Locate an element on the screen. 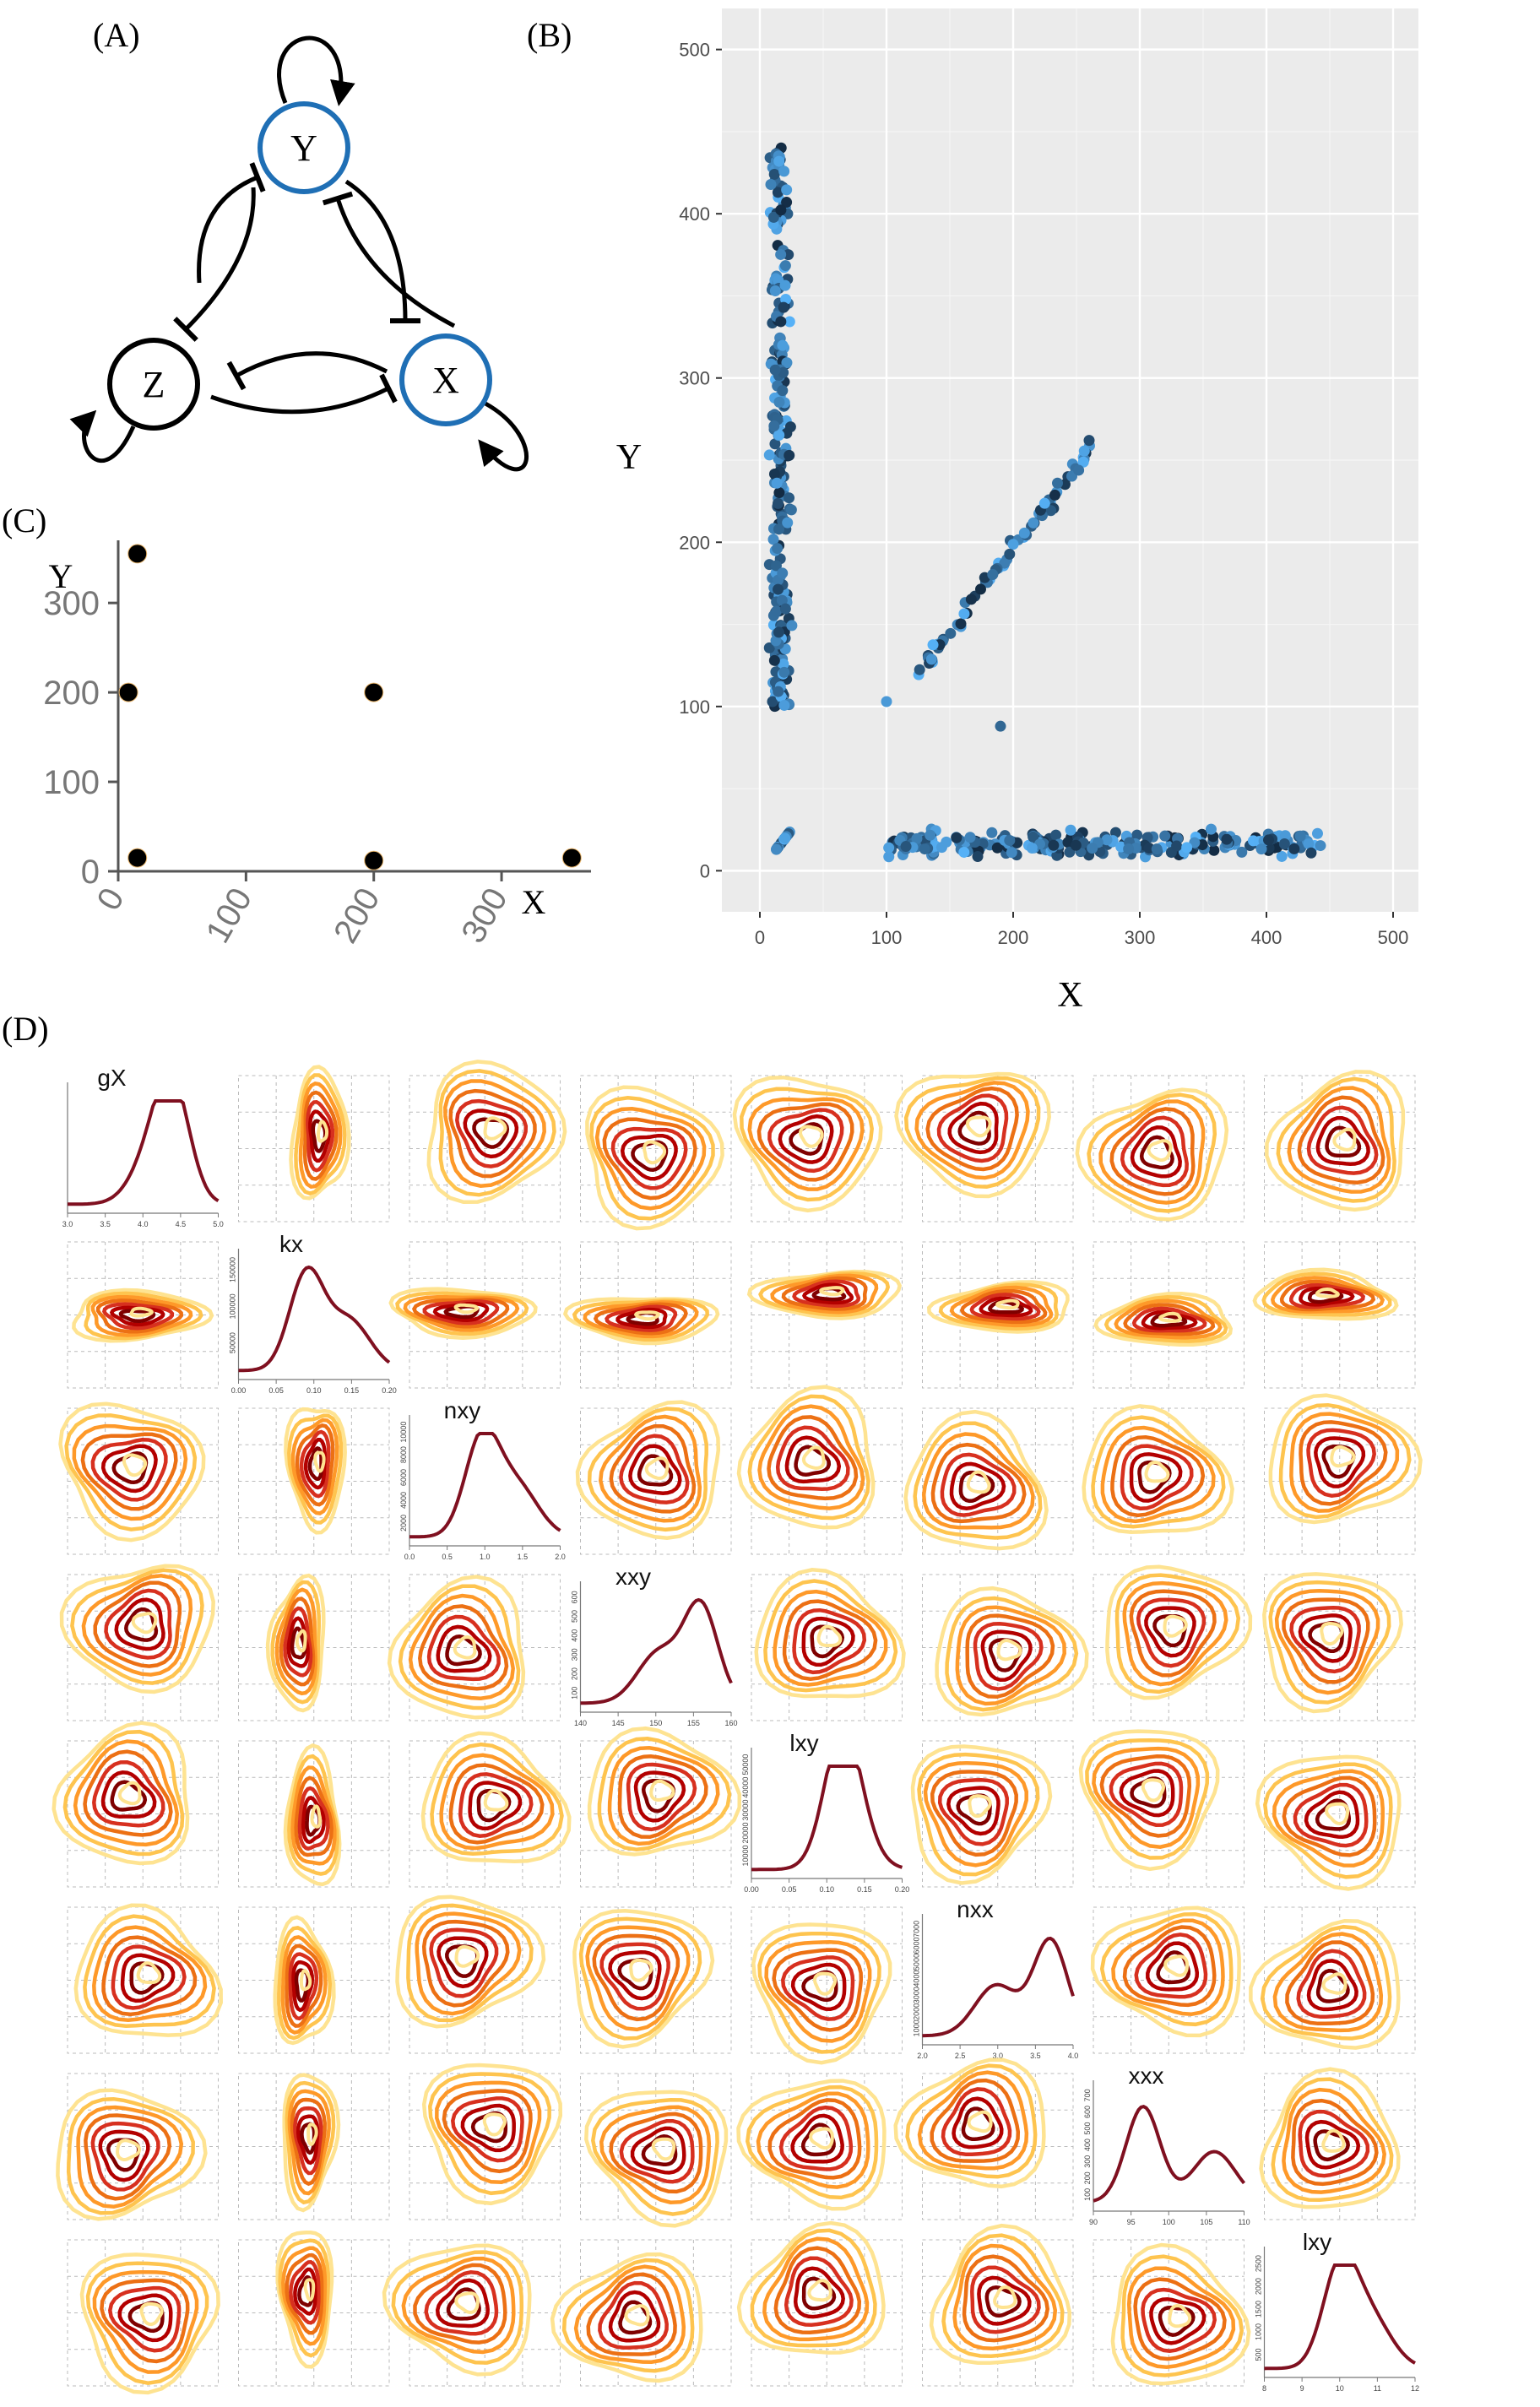 This screenshot has width=1540, height=2407. density-x-tick-label: 5.0 is located at coordinates (218, 1224).